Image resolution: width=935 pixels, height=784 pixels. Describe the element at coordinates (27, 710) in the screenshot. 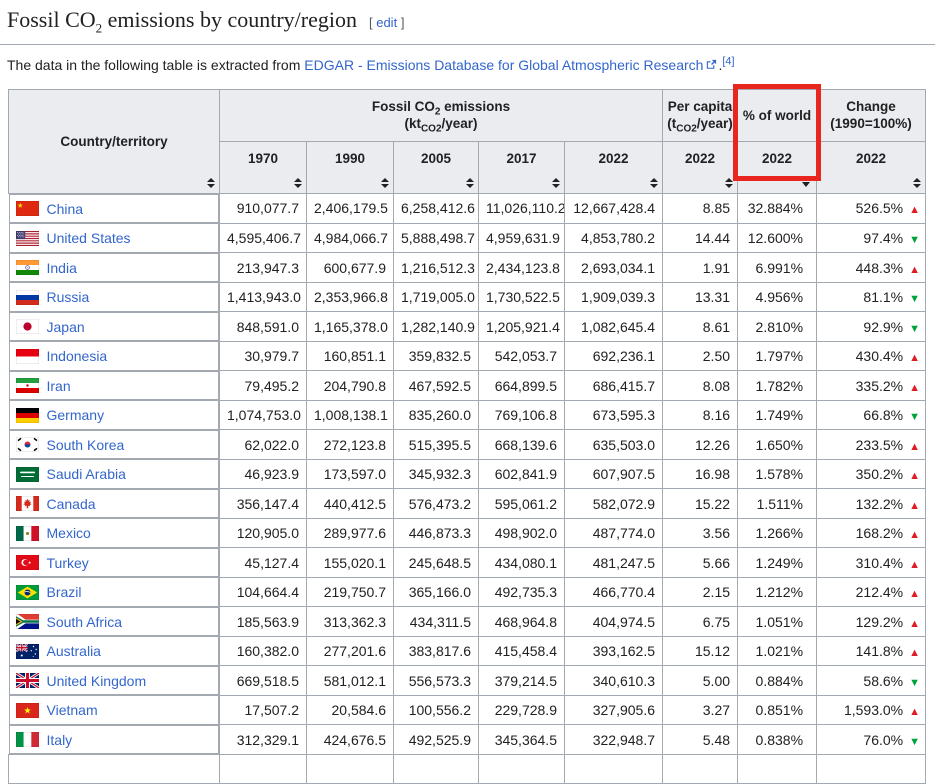

I see `flag-vietnam-icon` at that location.